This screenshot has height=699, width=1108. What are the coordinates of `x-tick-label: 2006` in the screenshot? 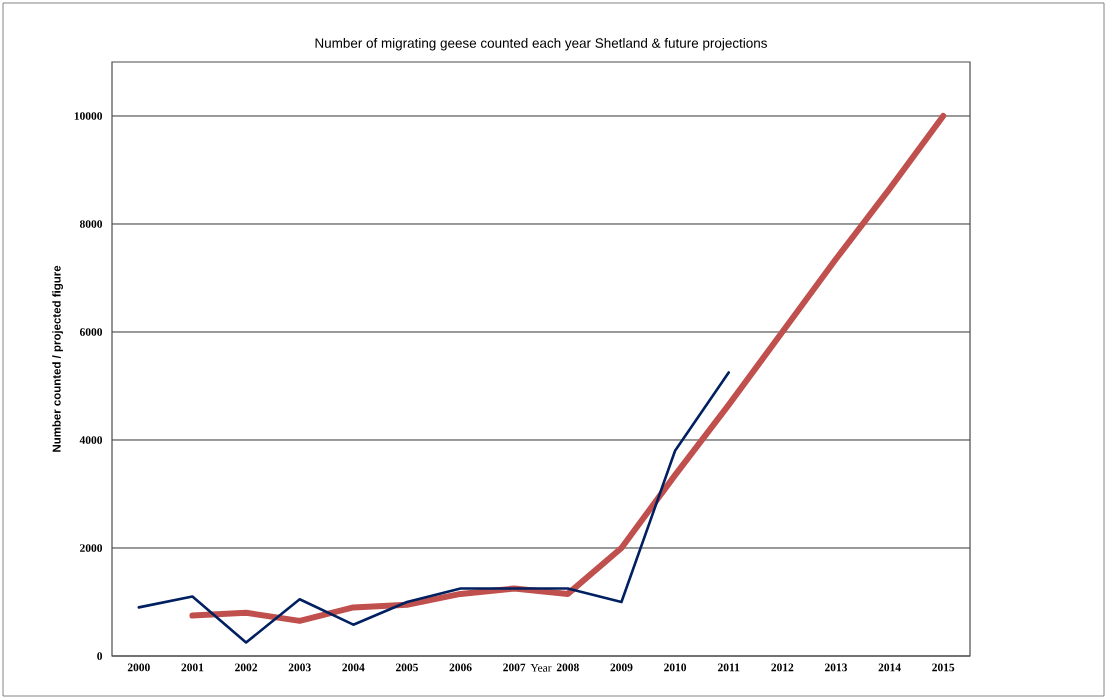 It's located at (460, 667).